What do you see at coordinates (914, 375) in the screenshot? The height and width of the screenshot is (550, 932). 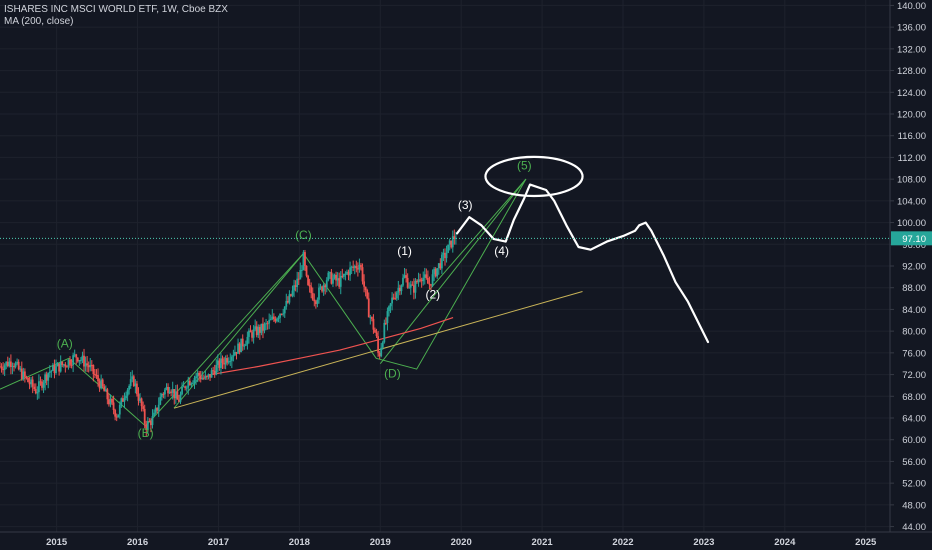 I see `price-tick-label: 72.00` at bounding box center [914, 375].